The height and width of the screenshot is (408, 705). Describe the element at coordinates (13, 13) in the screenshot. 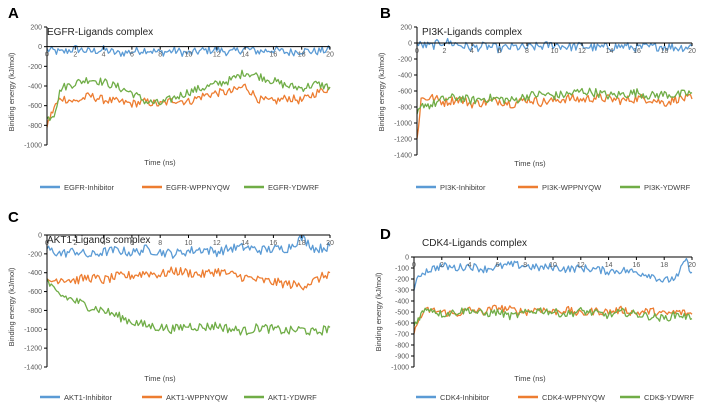

I see `panel-letter: A` at that location.